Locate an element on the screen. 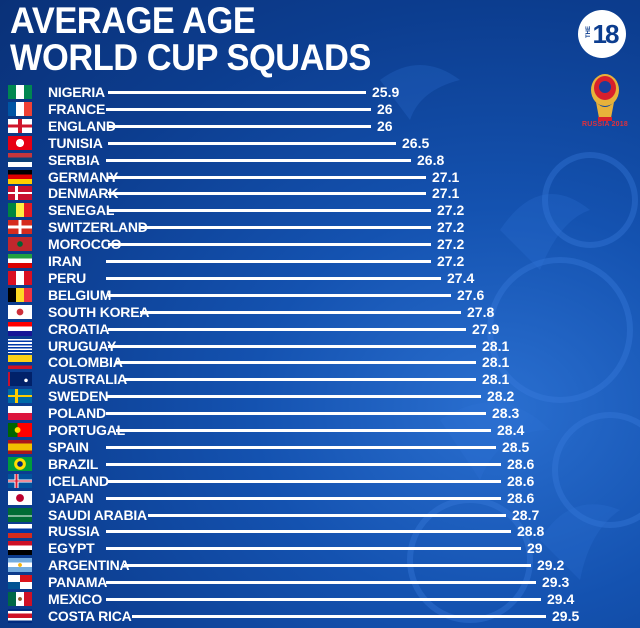  colombia-flag-icon is located at coordinates (20, 362).